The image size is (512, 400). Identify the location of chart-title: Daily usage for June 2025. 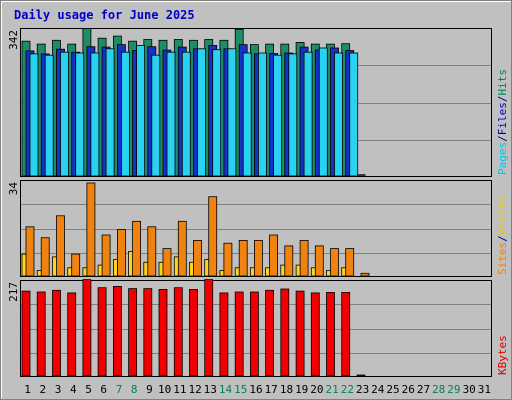
(104, 15).